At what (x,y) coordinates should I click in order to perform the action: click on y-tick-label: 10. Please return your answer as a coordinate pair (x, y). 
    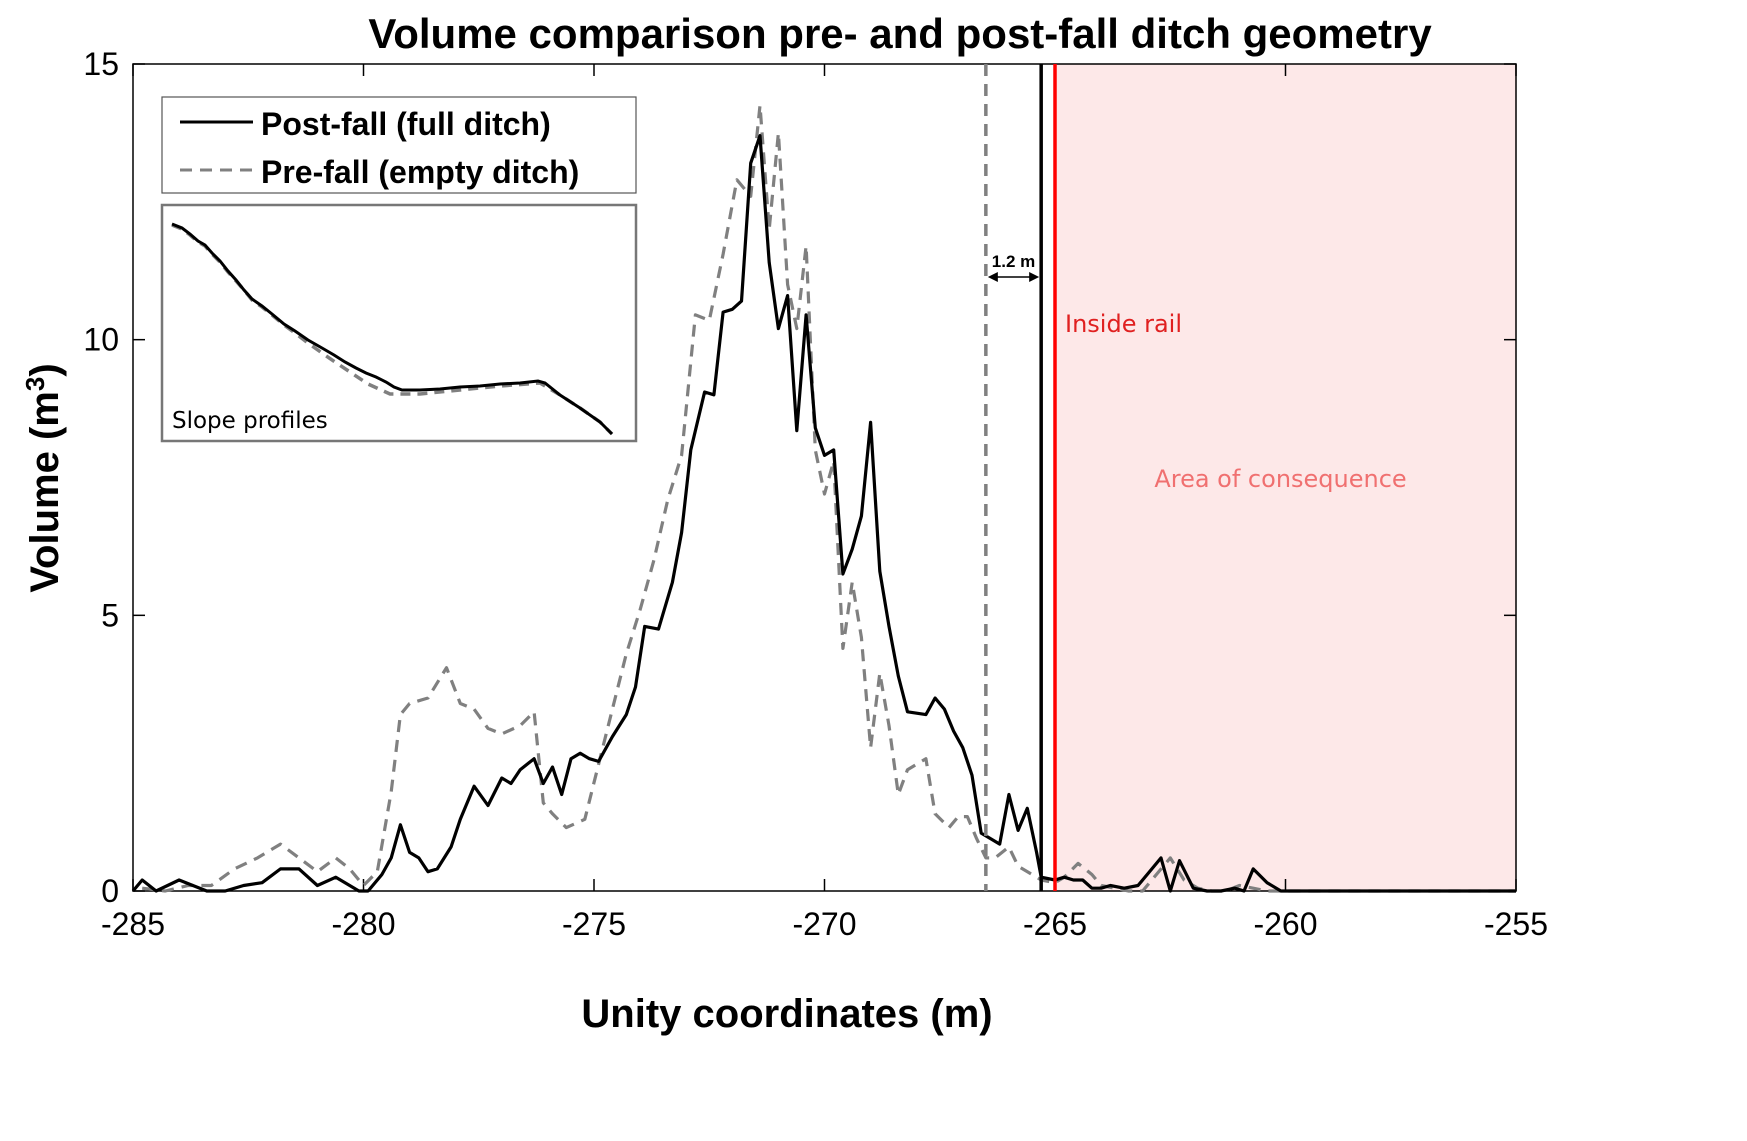
    Looking at the image, I should click on (101, 340).